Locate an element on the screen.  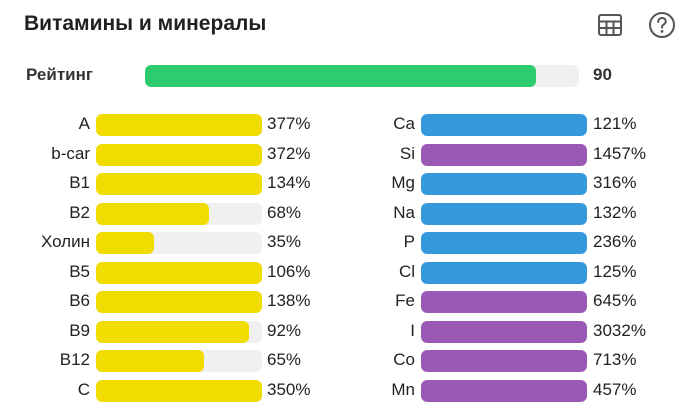
mineral-row: I 3032% is located at coordinates (495, 332).